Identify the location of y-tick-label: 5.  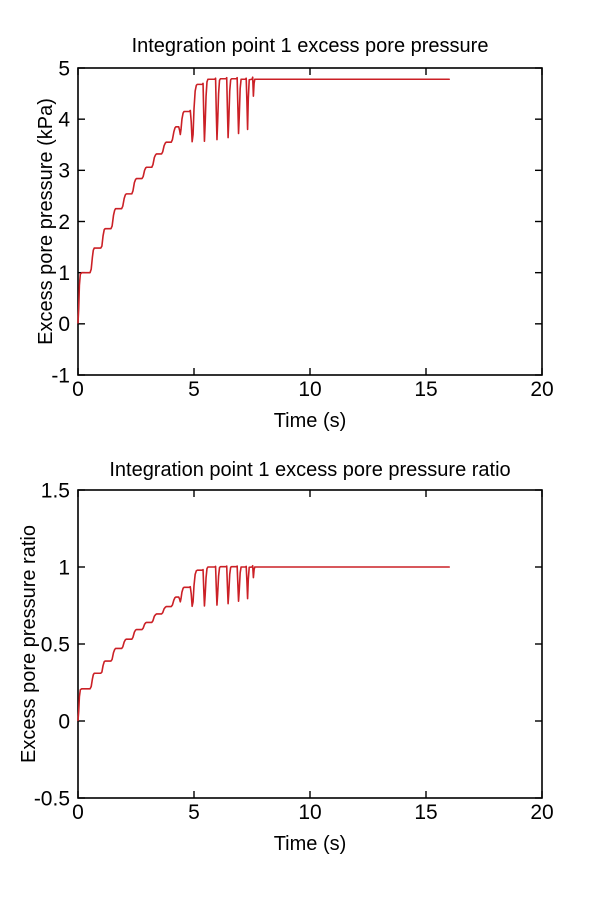
(64, 68).